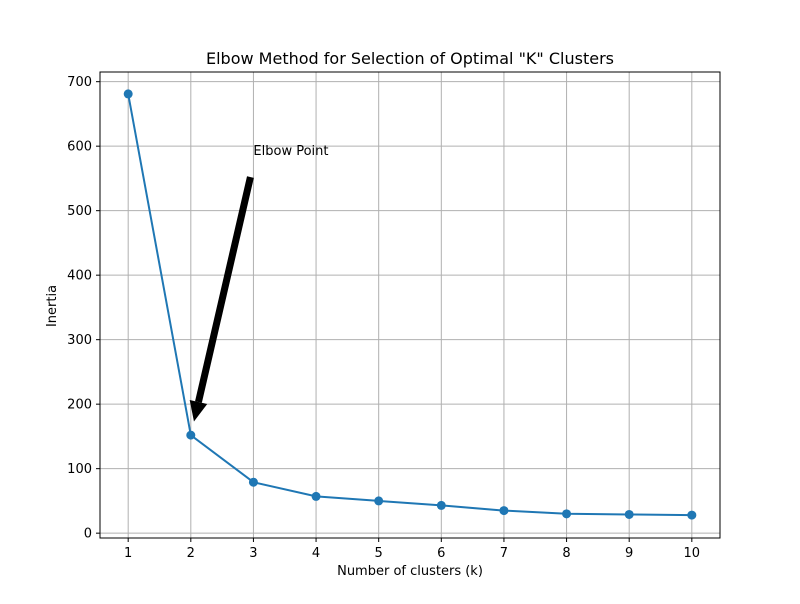  Describe the element at coordinates (191, 553) in the screenshot. I see `x-tick-label: 2` at that location.